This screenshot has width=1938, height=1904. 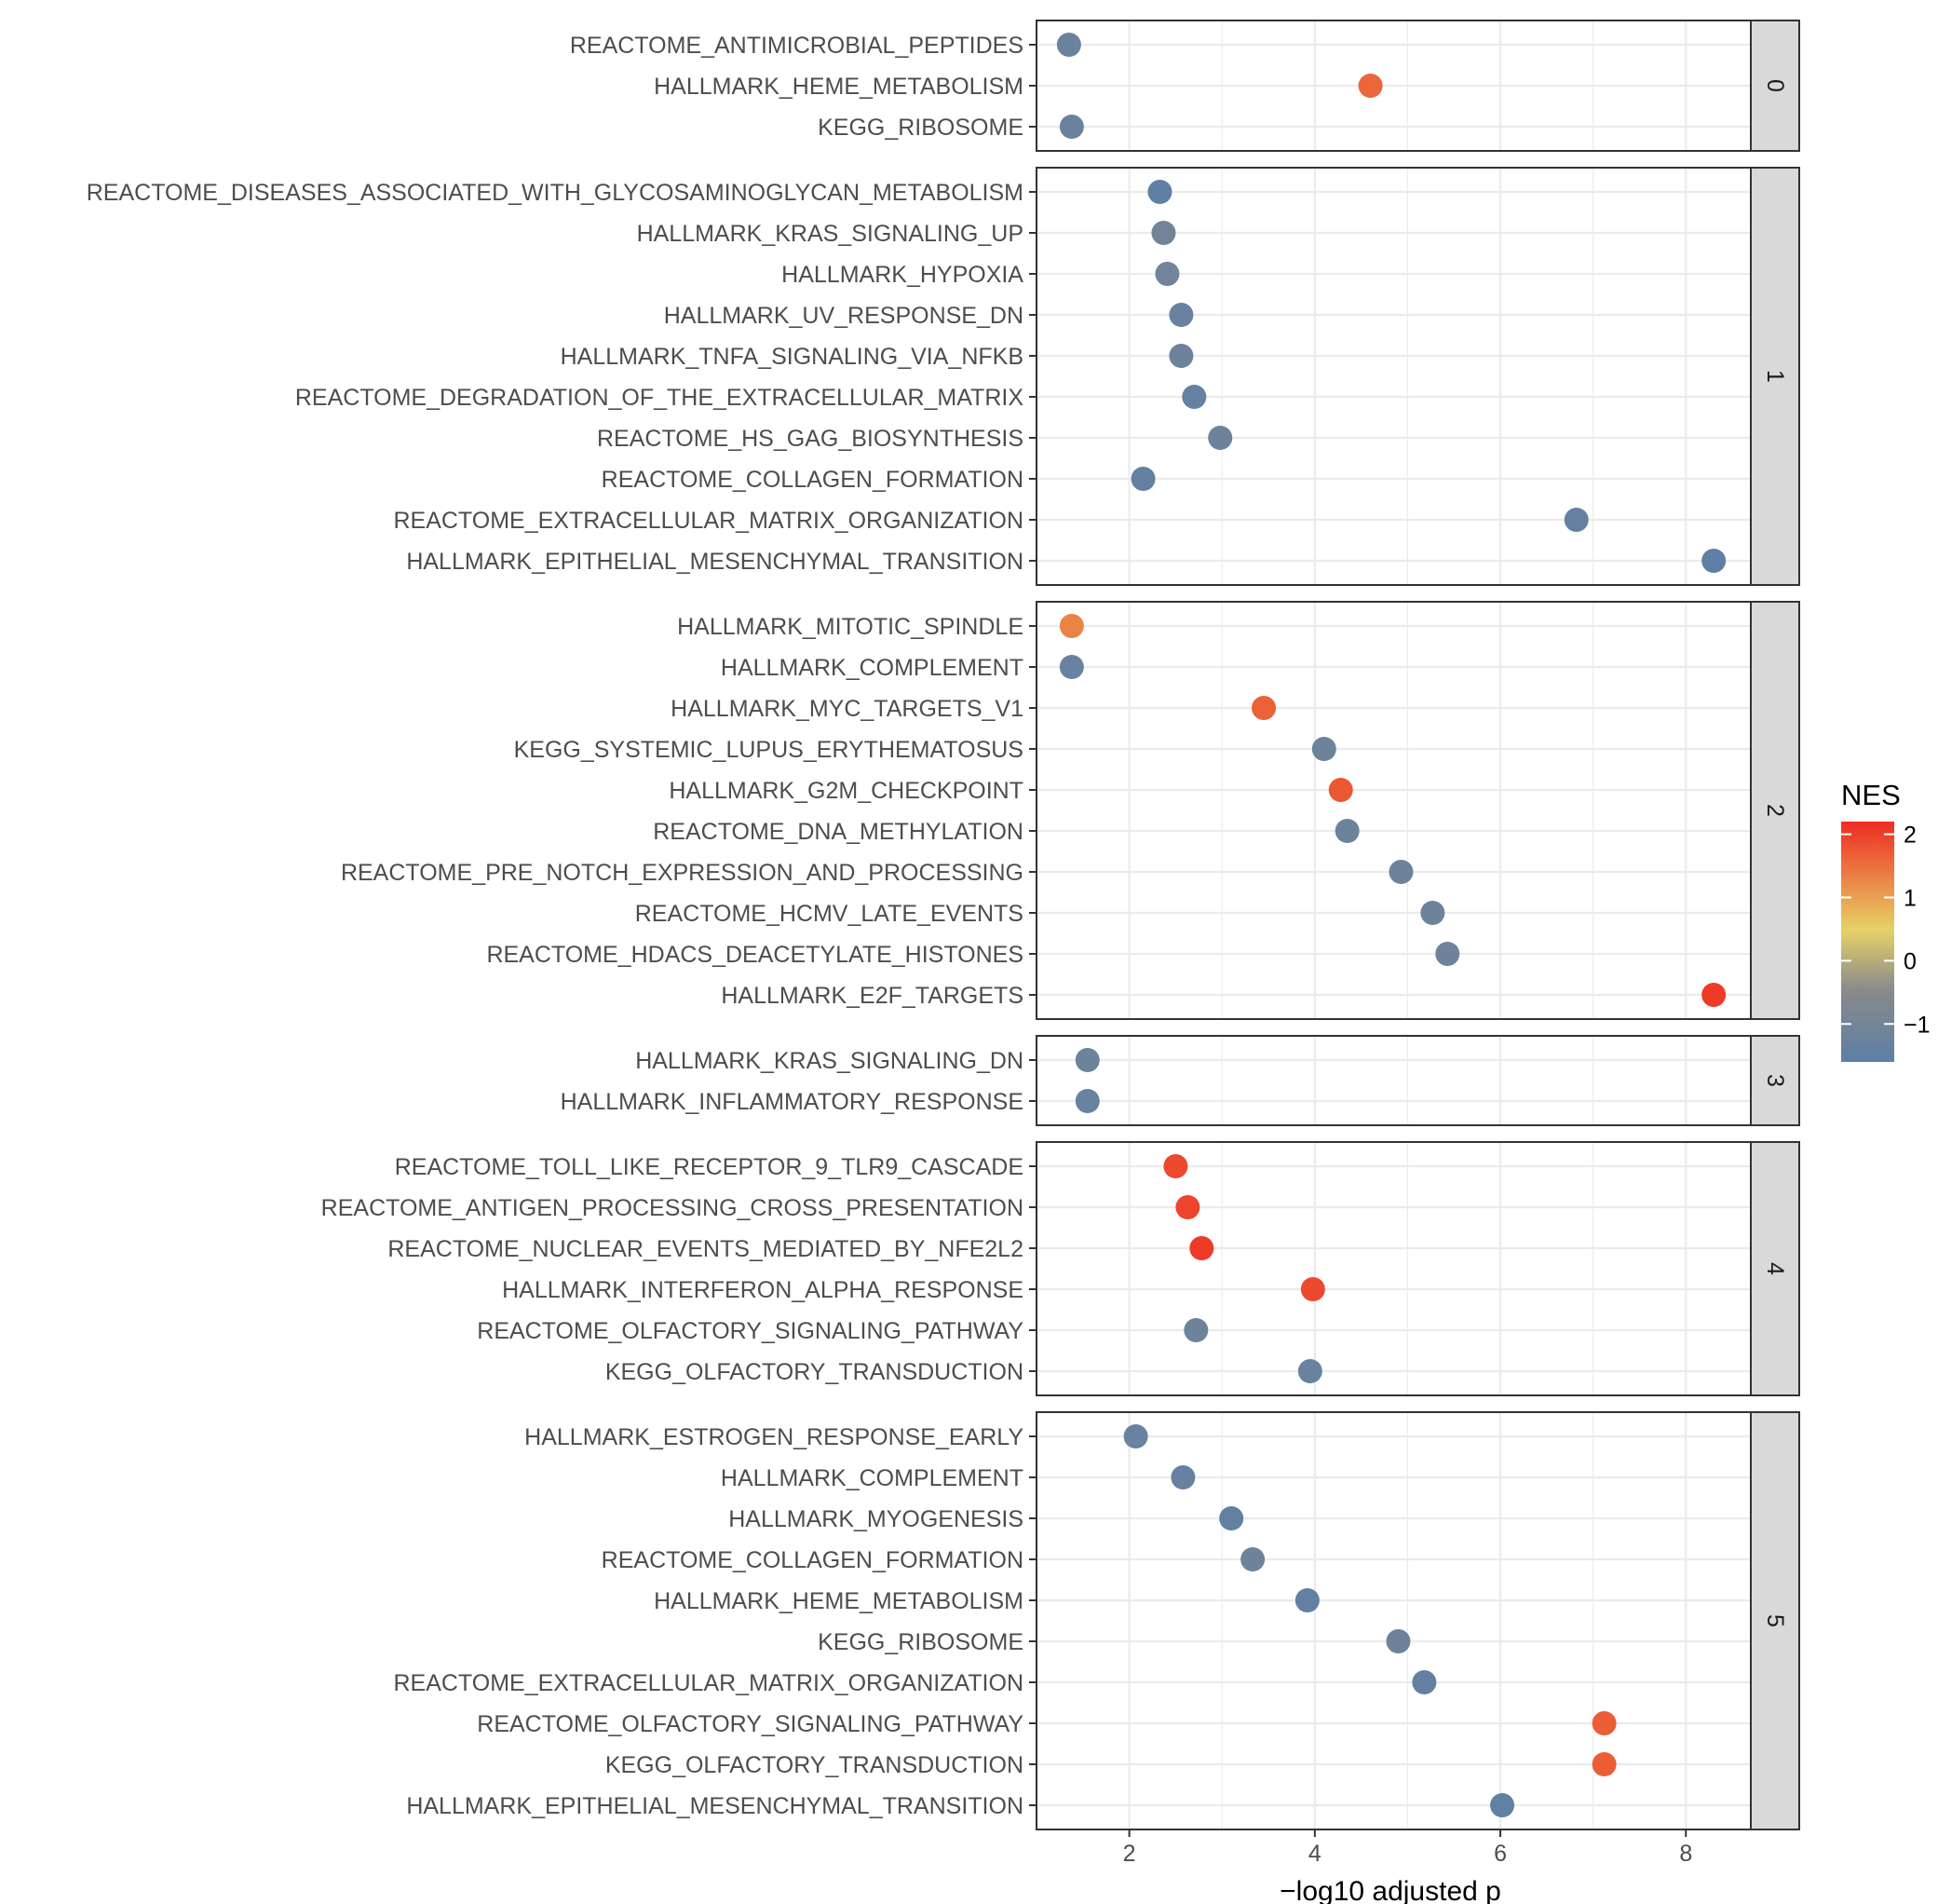 What do you see at coordinates (847, 709) in the screenshot?
I see `y-tick-label: HALLMARK_MYC_TARGETS_V1` at bounding box center [847, 709].